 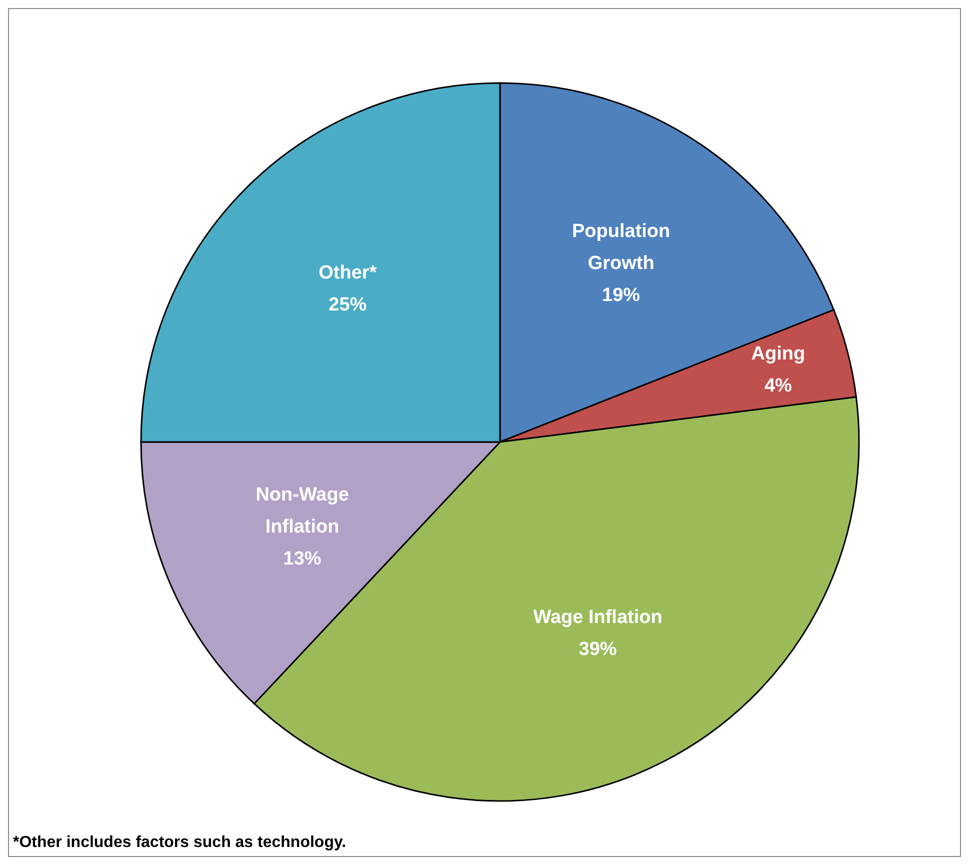 What do you see at coordinates (597, 649) in the screenshot?
I see `data-label: 39%` at bounding box center [597, 649].